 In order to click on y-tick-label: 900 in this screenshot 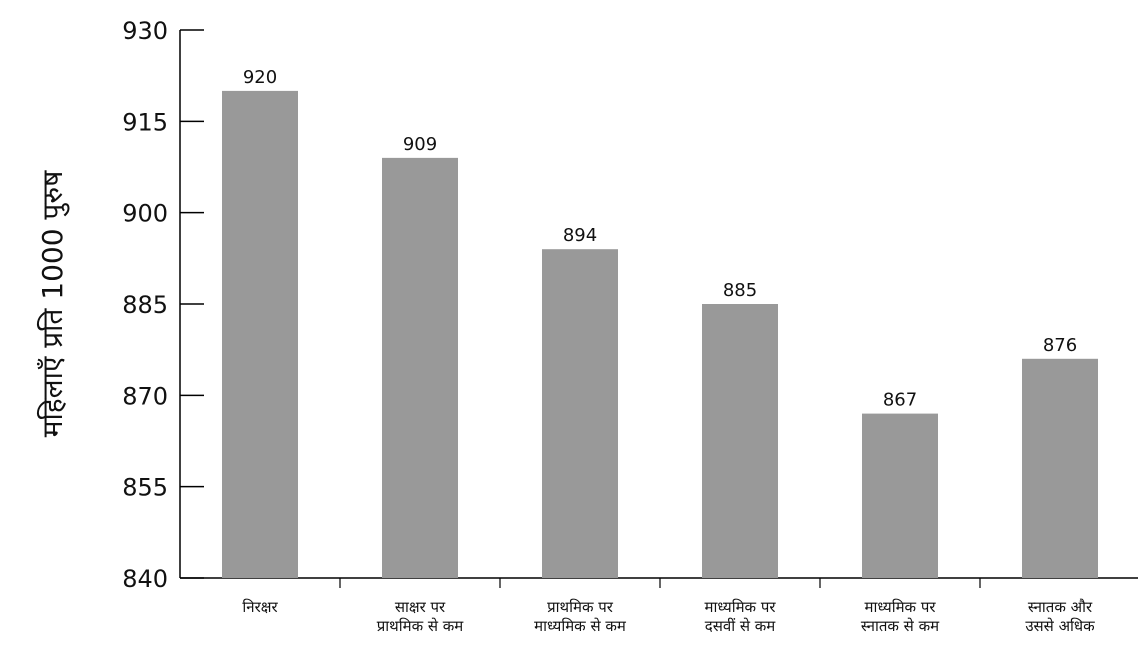, I will do `click(145, 214)`.